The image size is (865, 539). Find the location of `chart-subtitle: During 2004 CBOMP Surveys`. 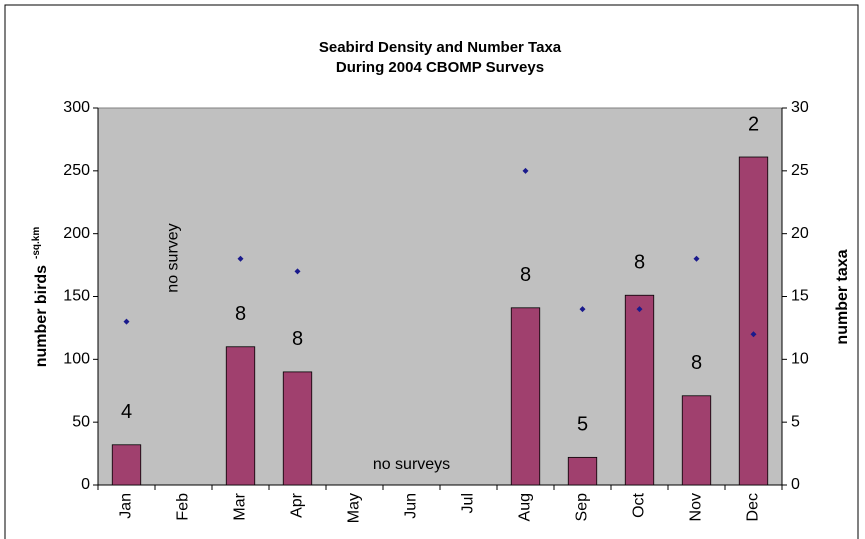

chart-subtitle: During 2004 CBOMP Surveys is located at coordinates (440, 67).